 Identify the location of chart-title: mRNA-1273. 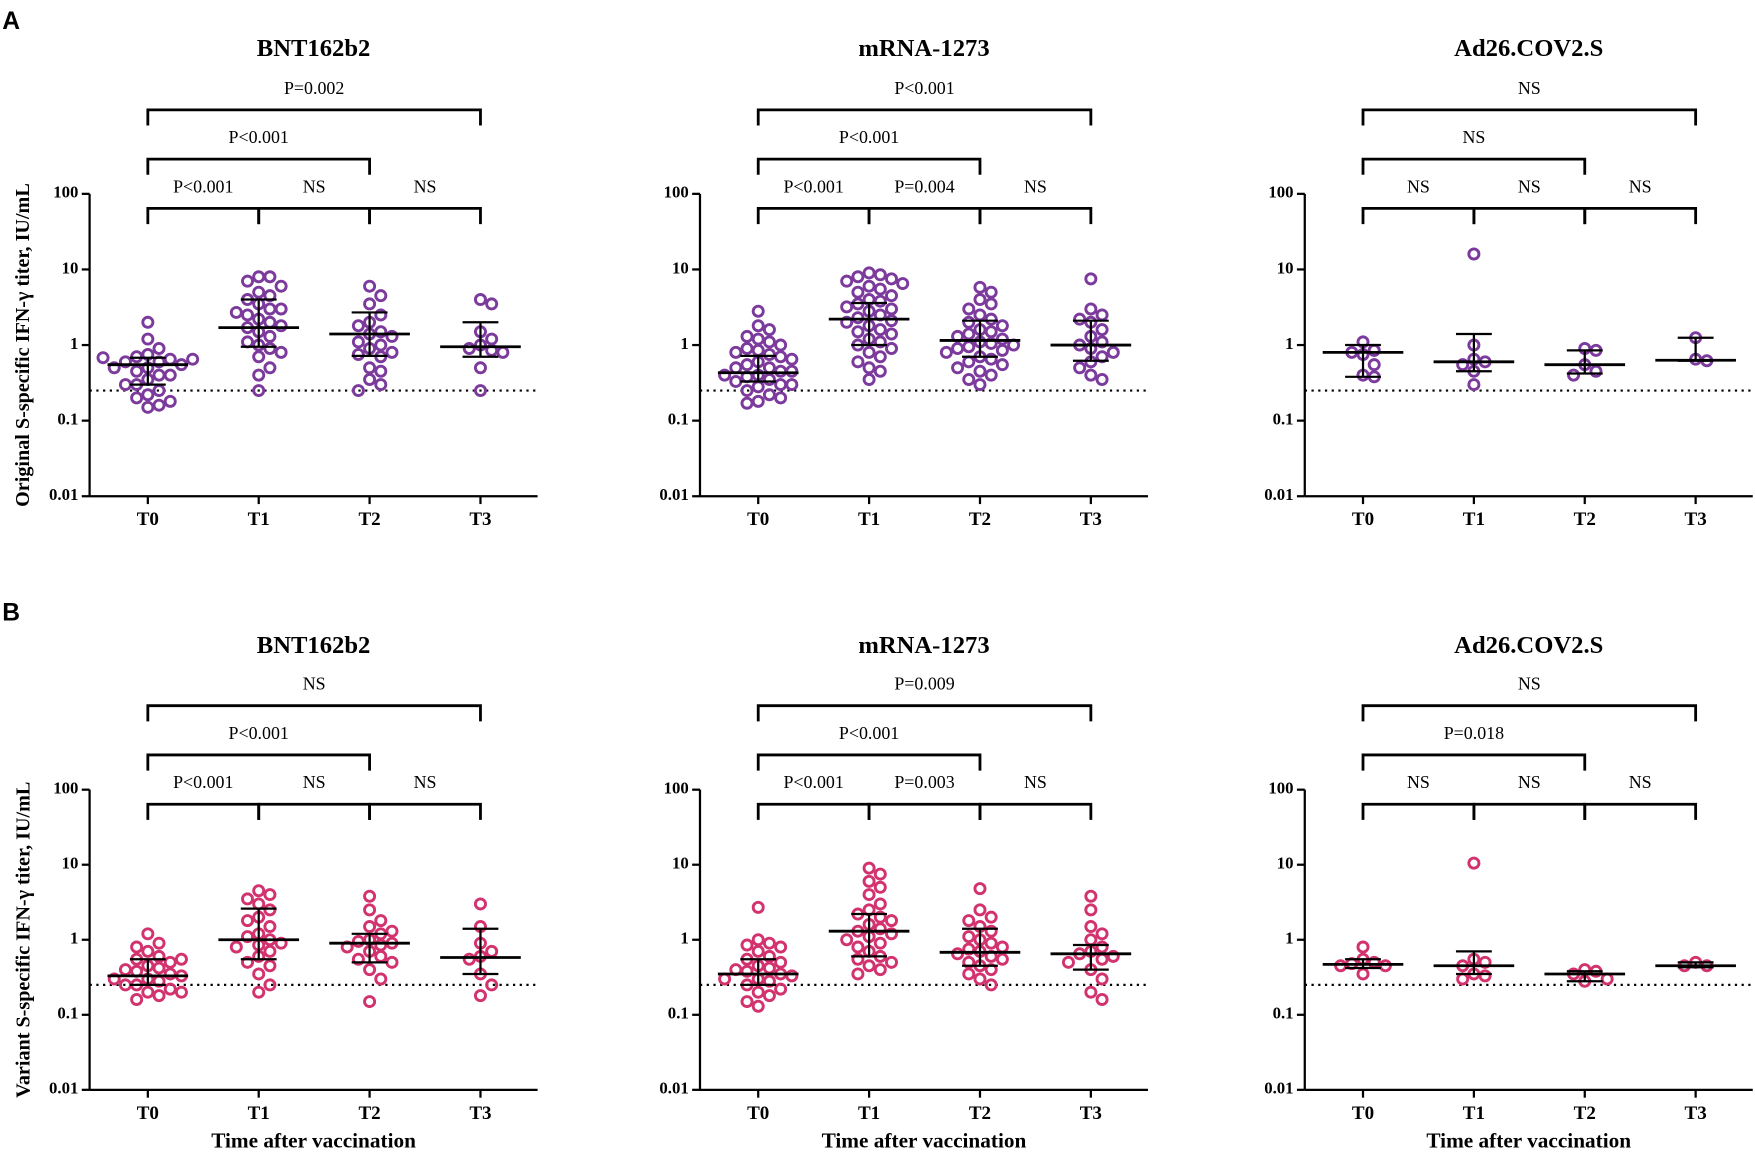
(923, 645).